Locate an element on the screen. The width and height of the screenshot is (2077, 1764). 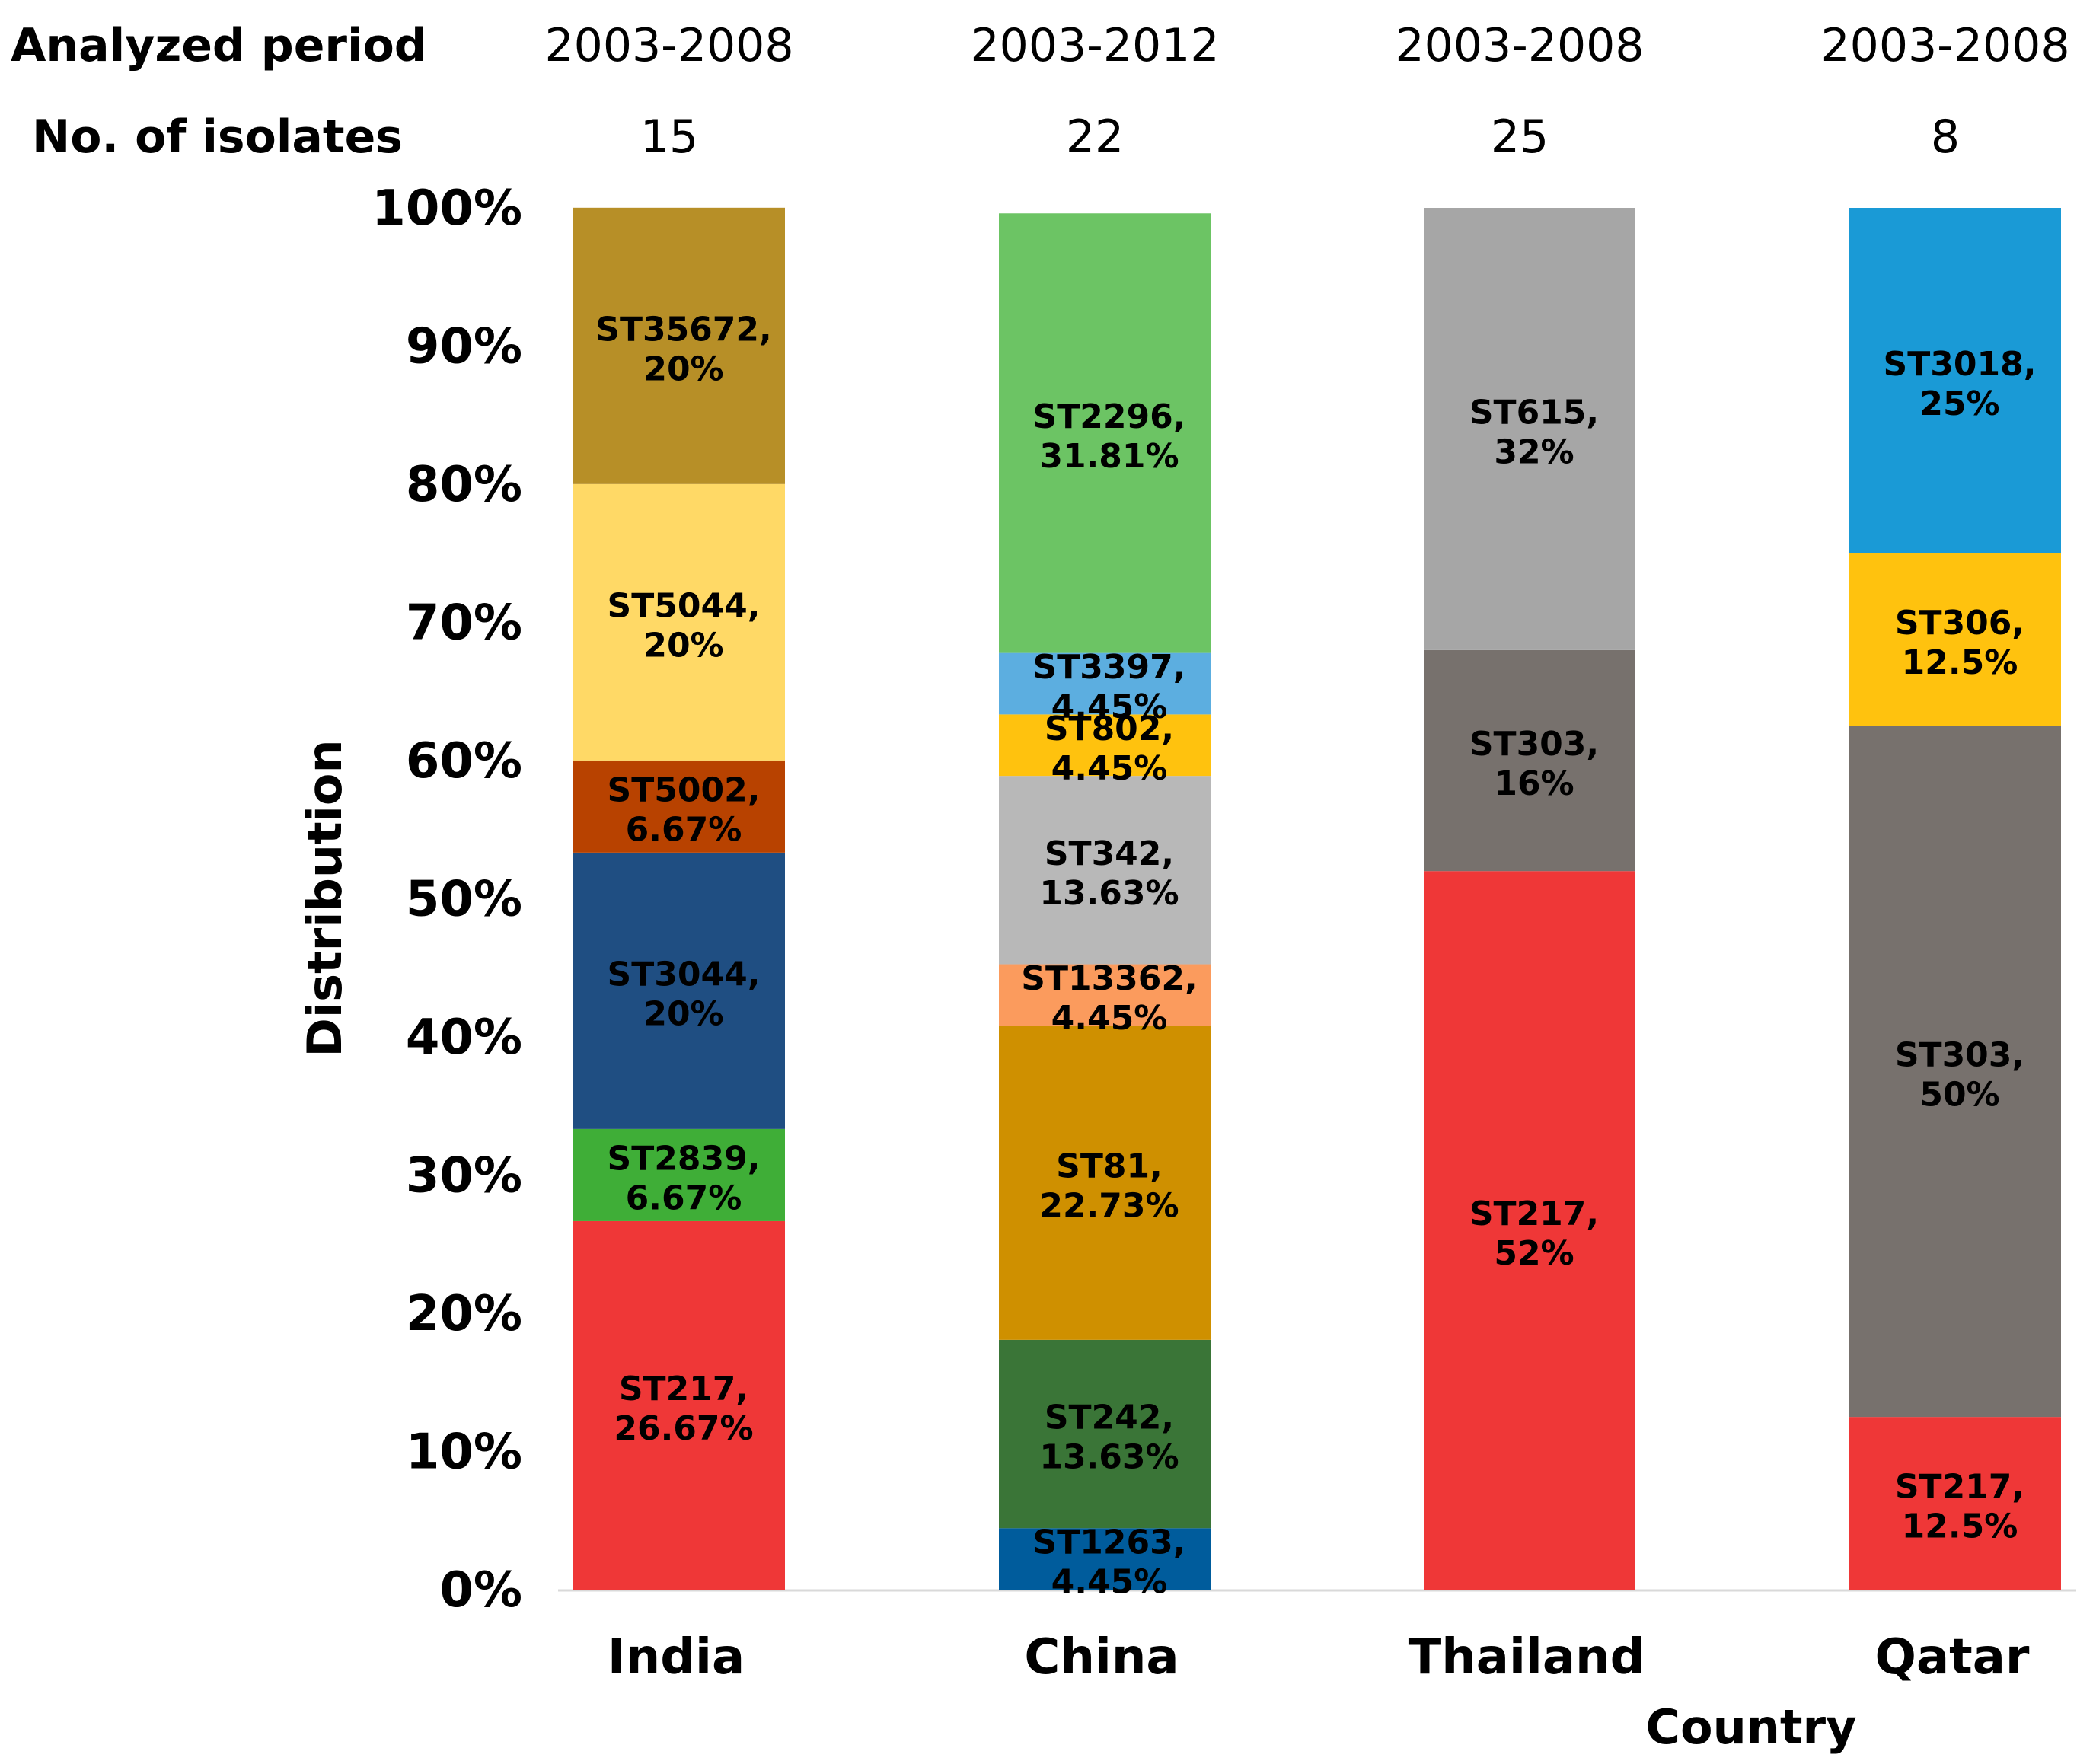
segment-percent-label: 26.67% is located at coordinates (683, 1428).